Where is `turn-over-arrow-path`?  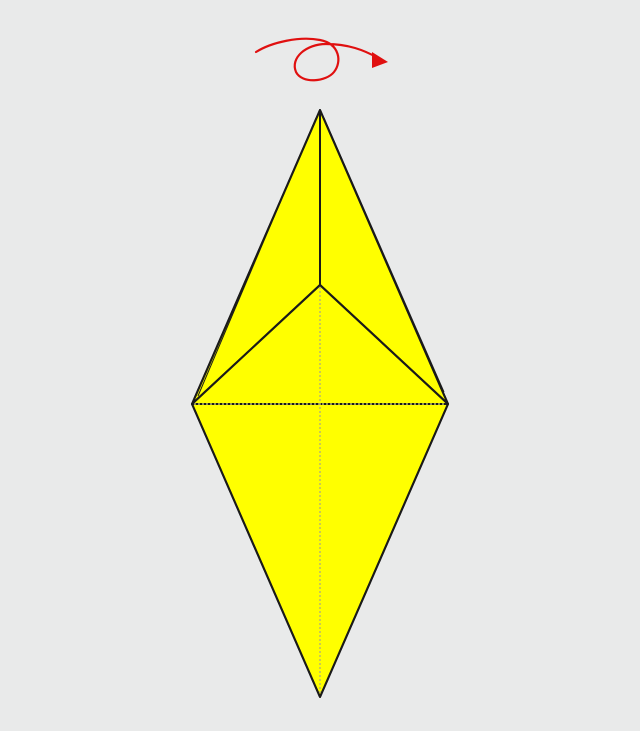 turn-over-arrow-path is located at coordinates (317, 59).